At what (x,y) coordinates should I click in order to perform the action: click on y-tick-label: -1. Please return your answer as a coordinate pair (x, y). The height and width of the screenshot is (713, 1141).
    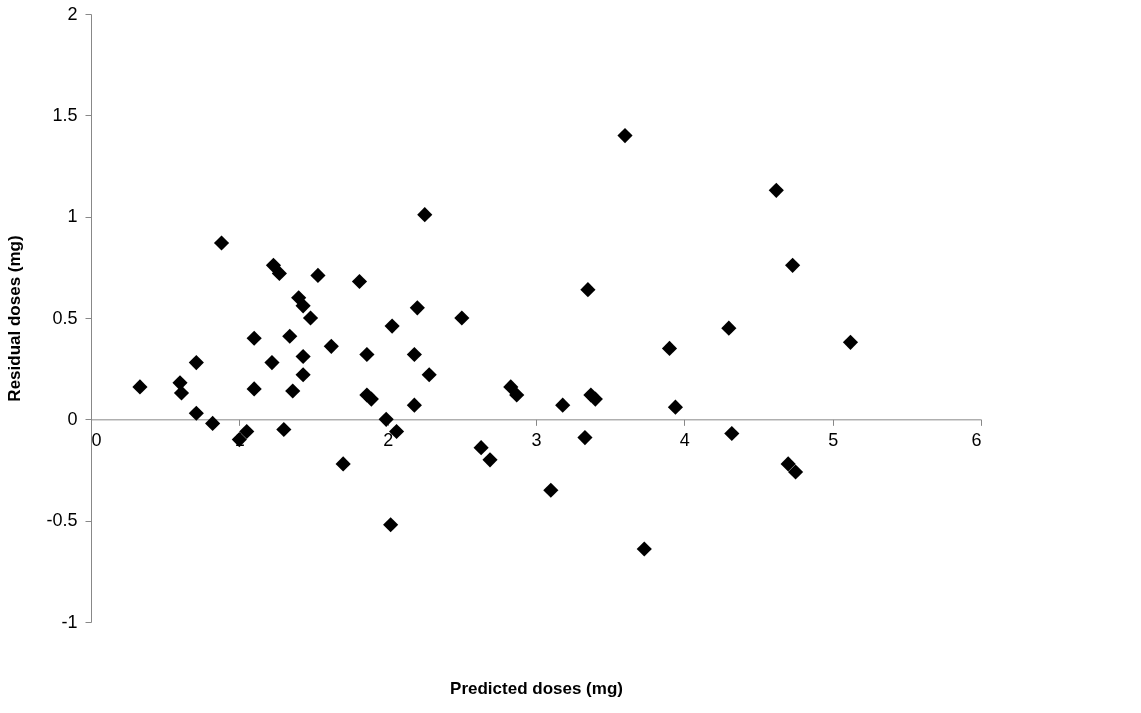
    Looking at the image, I should click on (69, 621).